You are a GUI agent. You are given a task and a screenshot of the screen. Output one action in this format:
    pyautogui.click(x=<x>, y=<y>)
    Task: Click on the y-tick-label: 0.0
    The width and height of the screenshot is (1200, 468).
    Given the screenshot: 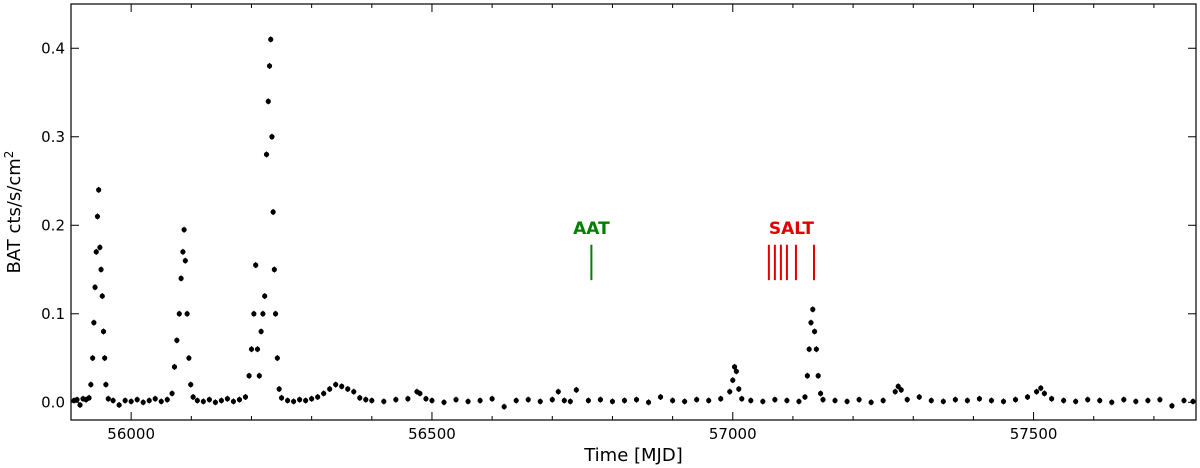 What is the action you would take?
    pyautogui.click(x=53, y=402)
    